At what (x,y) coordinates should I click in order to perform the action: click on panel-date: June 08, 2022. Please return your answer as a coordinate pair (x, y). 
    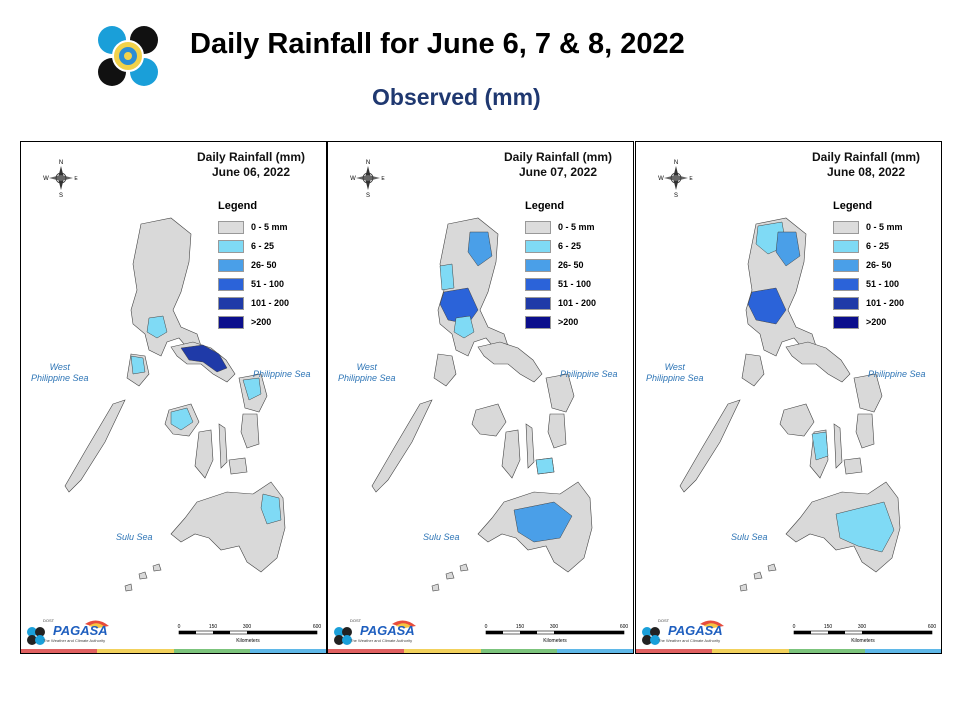
    Looking at the image, I should click on (866, 172).